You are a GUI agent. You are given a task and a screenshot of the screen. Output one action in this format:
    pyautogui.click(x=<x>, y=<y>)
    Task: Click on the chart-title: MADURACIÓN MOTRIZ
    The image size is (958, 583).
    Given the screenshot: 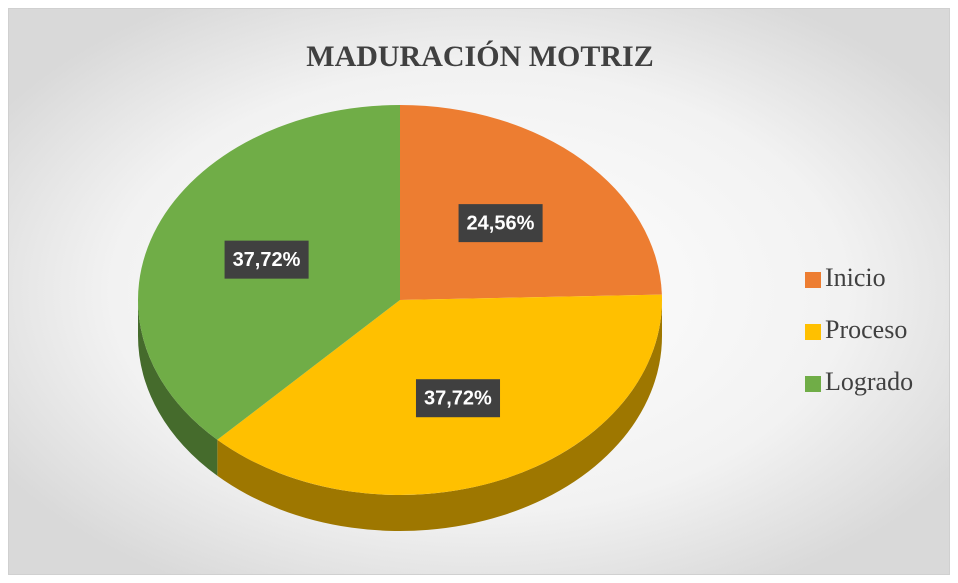 What is the action you would take?
    pyautogui.click(x=480, y=56)
    